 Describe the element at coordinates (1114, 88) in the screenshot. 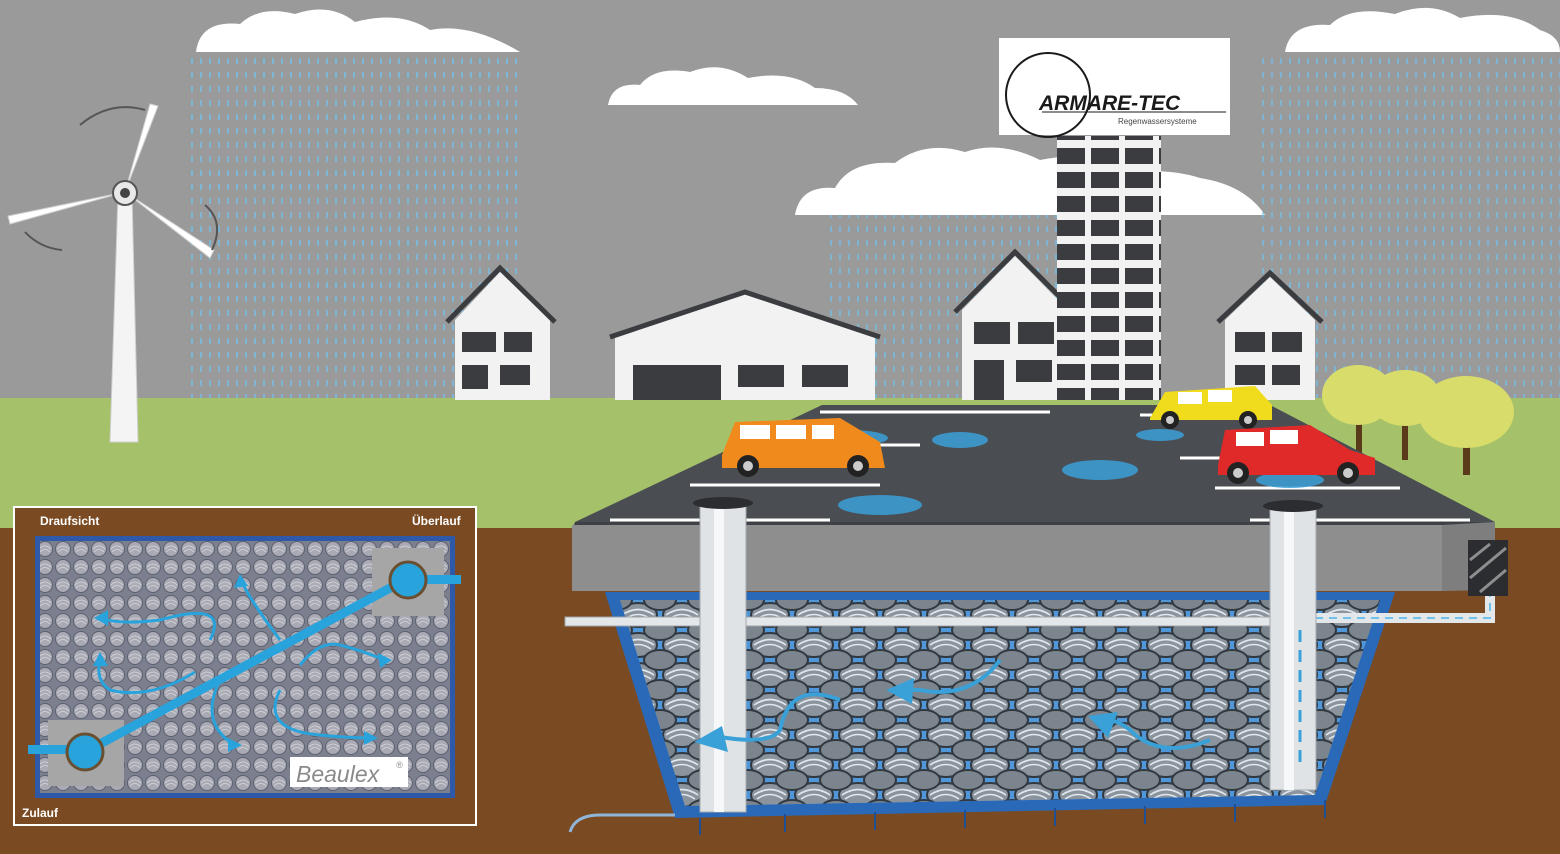

I see `armare-tec-logo: ARMARE-TEC Regenwassersysteme` at that location.